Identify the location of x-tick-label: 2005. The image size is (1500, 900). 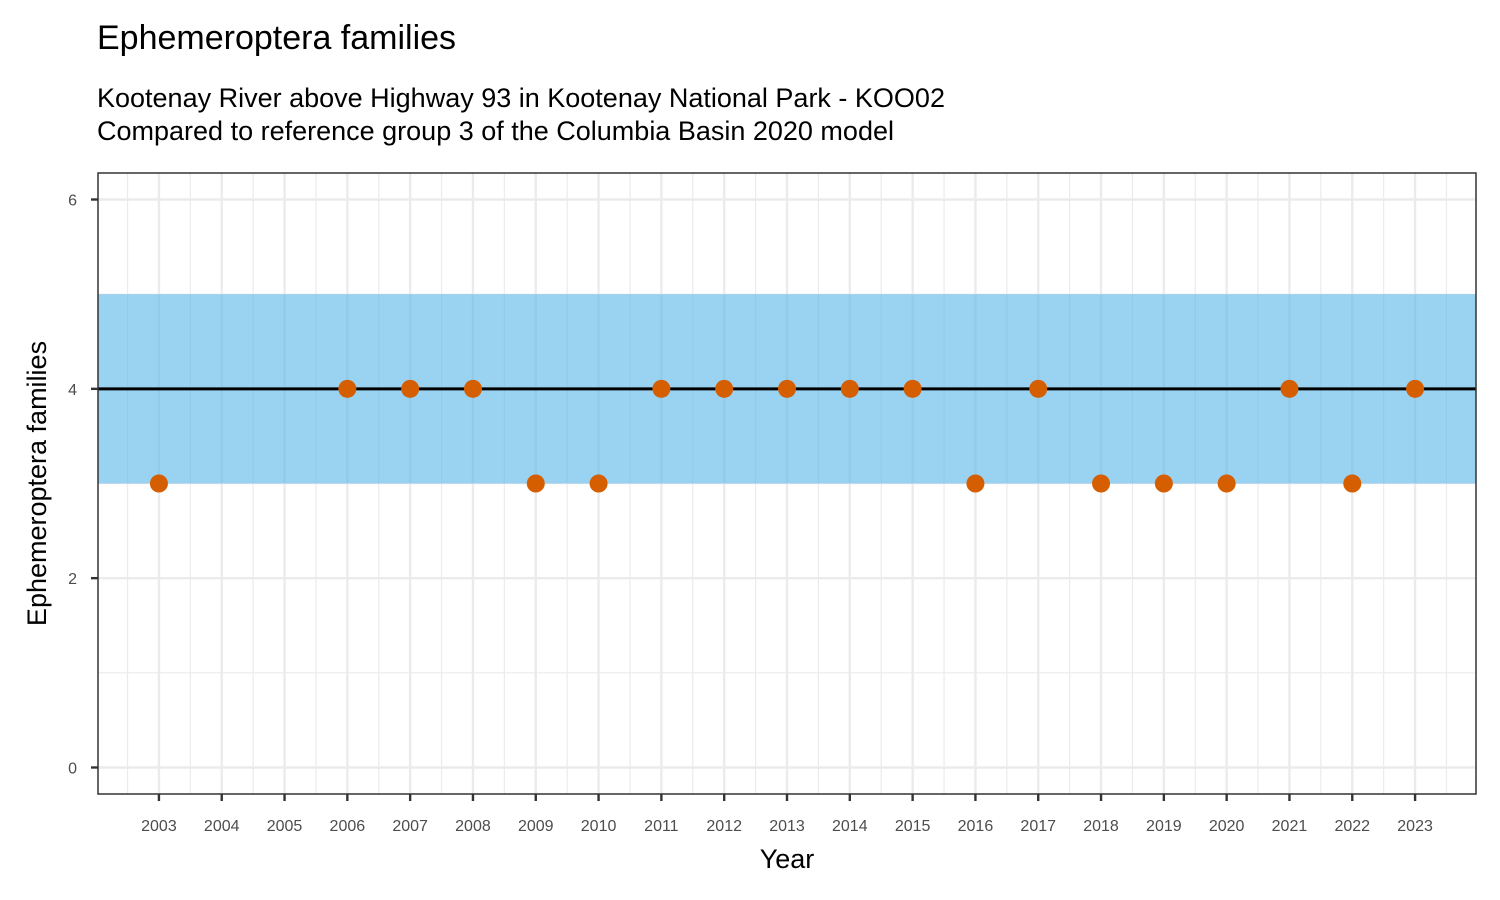
(285, 826).